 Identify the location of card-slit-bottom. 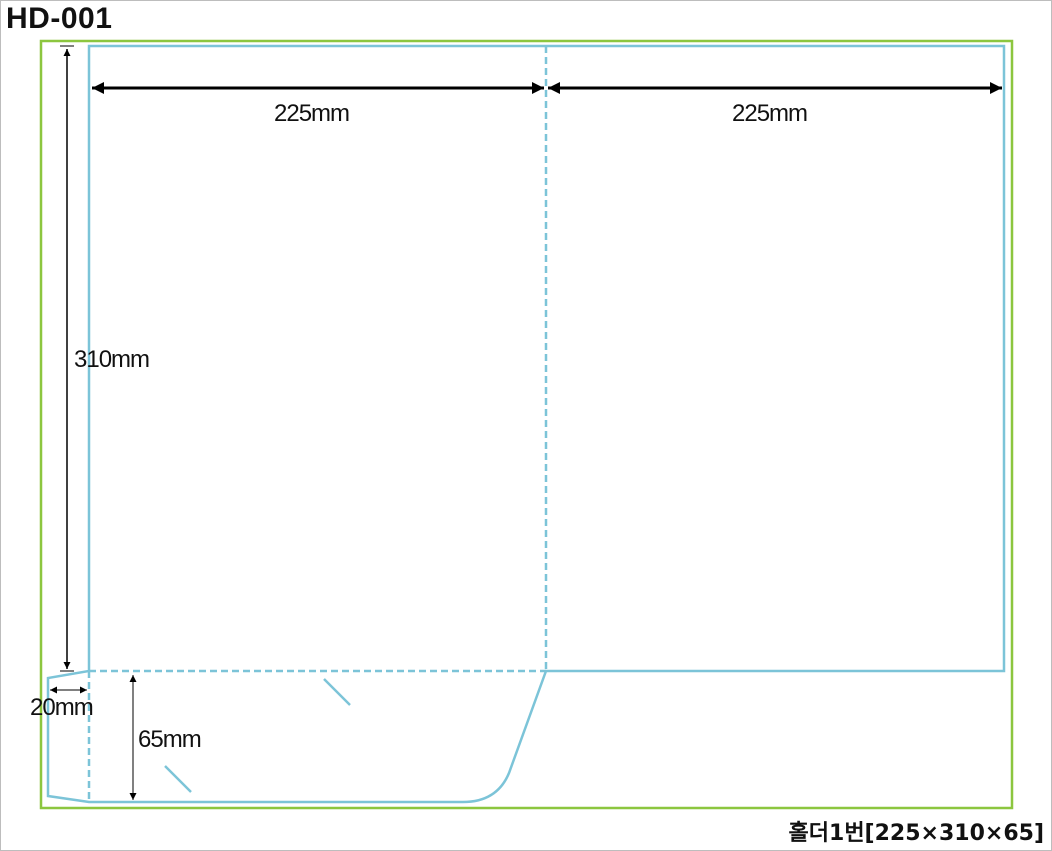
(178, 779).